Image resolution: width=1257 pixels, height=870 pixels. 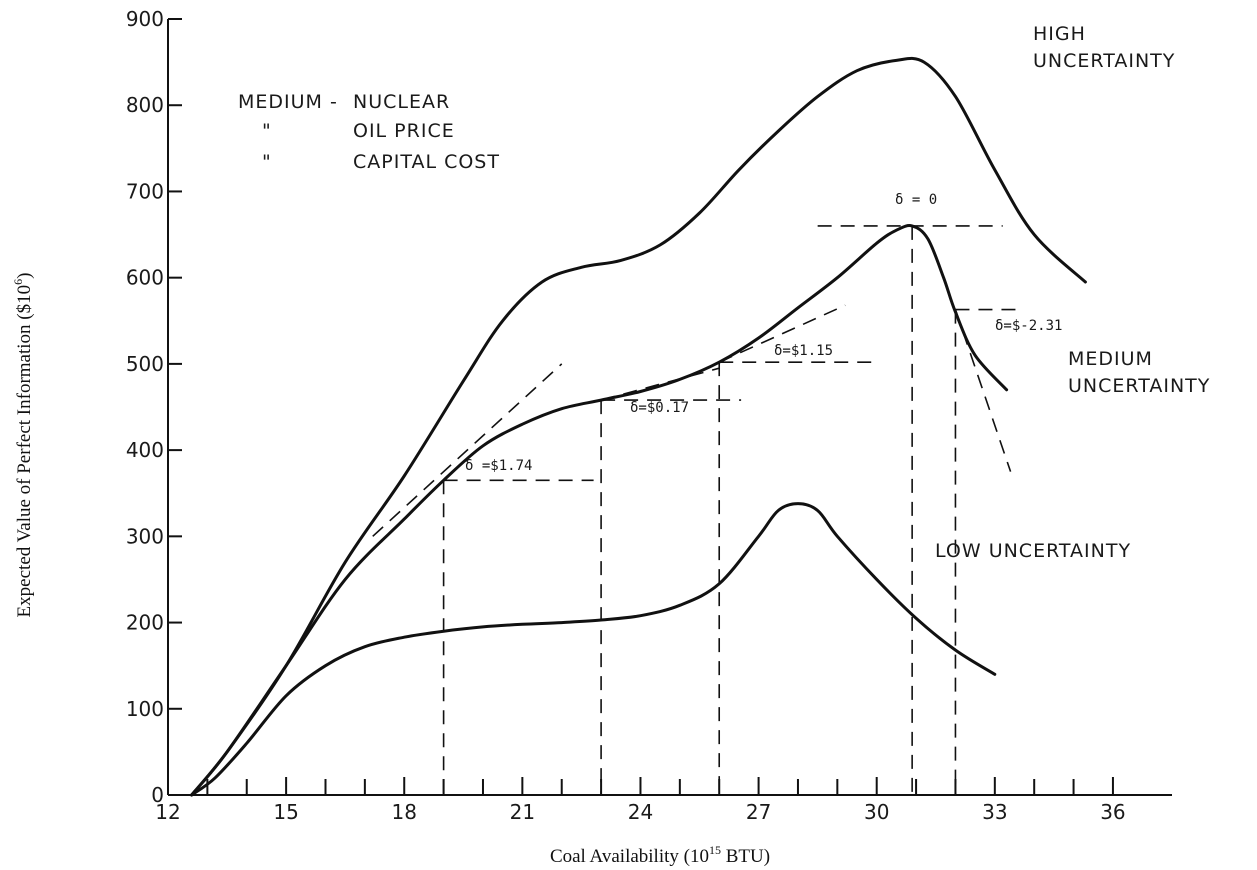 I want to click on legend-note-text: MEDIUM -, so click(x=288, y=102).